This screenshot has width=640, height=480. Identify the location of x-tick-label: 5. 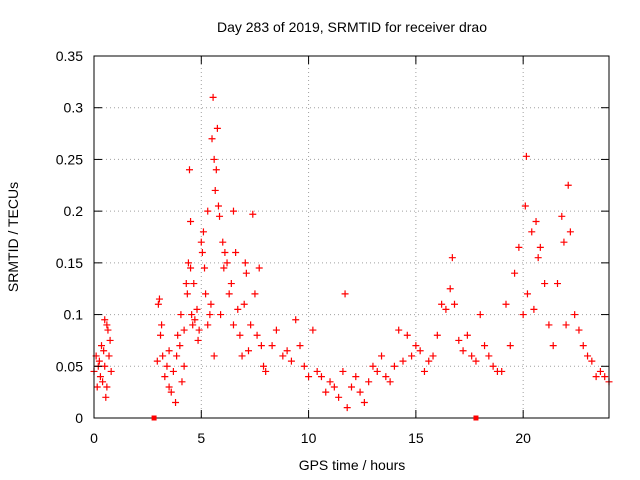
(201, 438).